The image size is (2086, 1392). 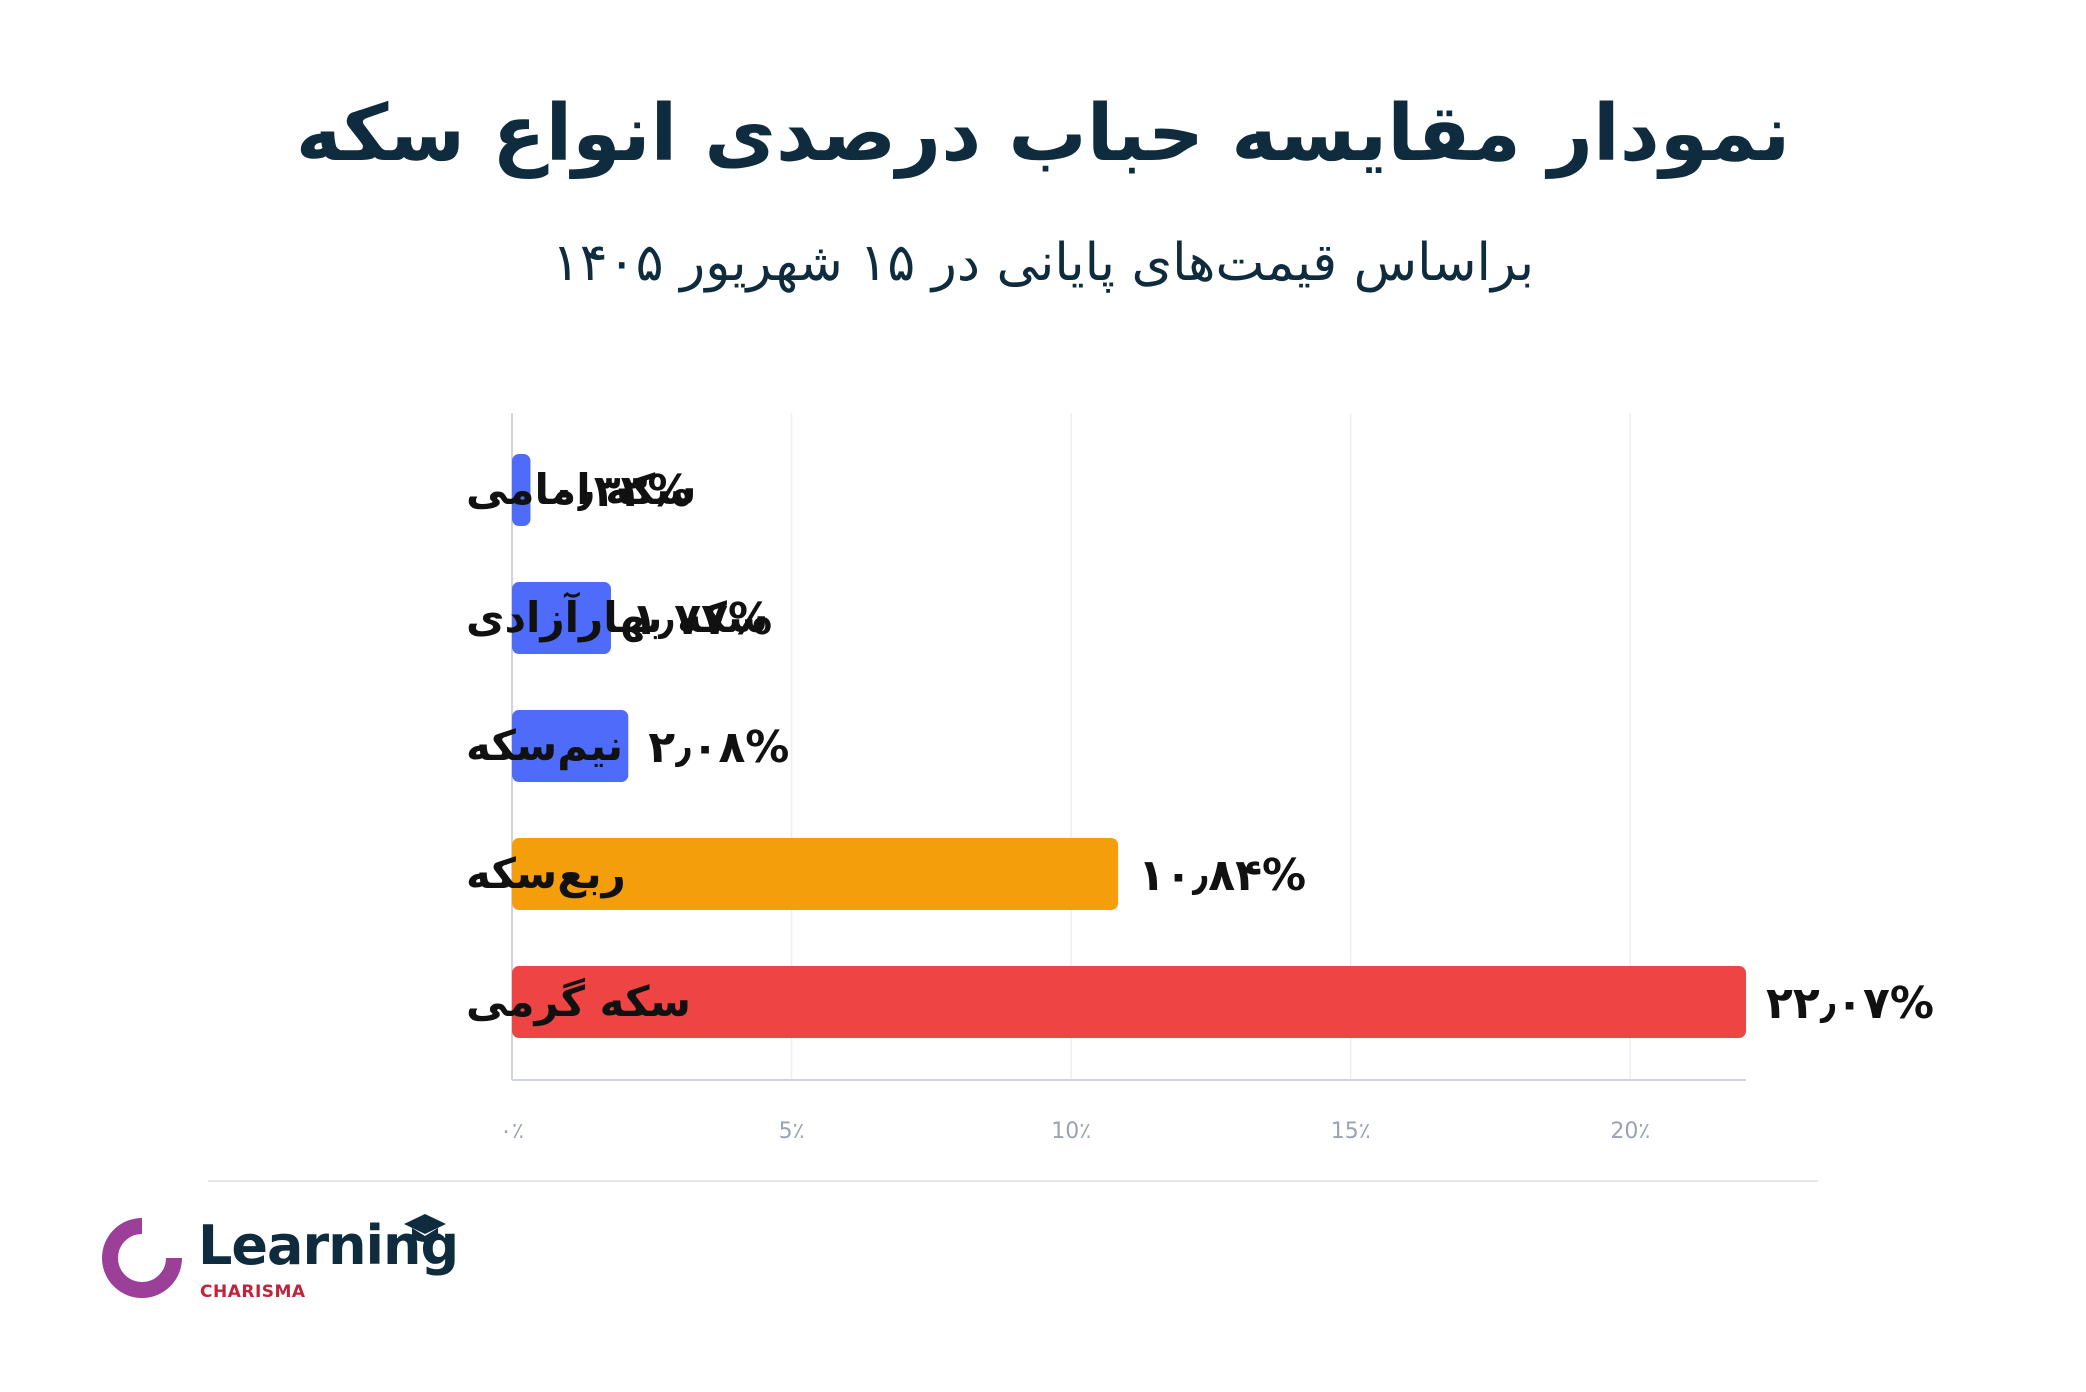 I want to click on logo-subtitle: CHARISMA, so click(x=253, y=1292).